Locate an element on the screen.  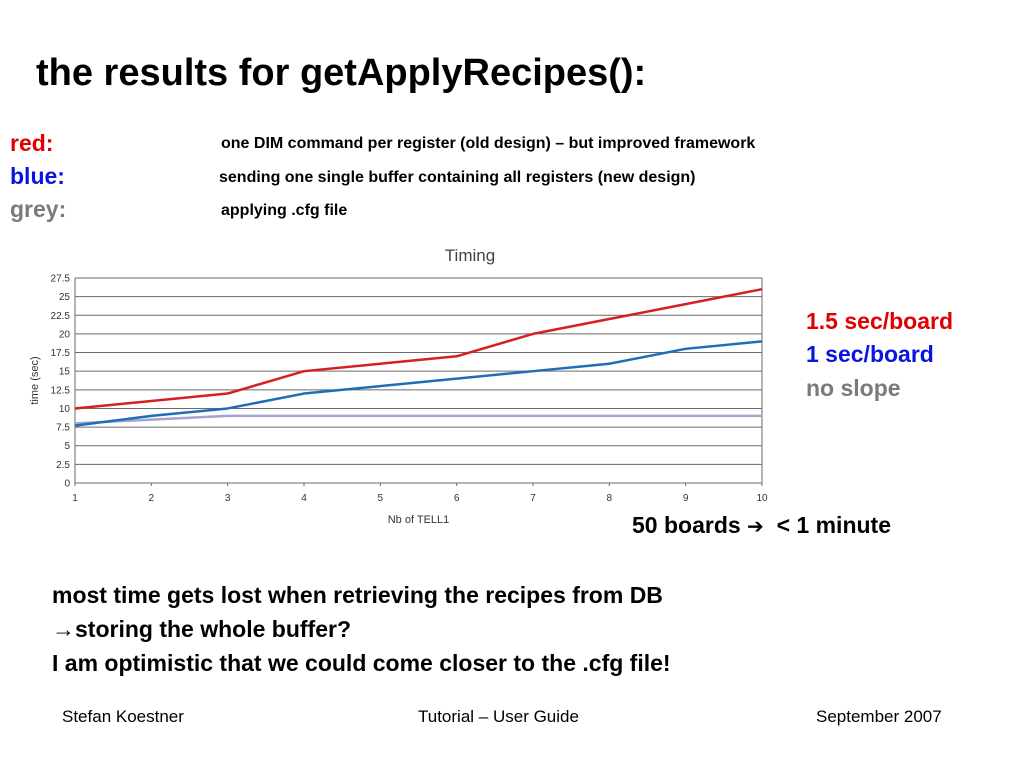
legend-key-grey: grey: is located at coordinates (38, 209).